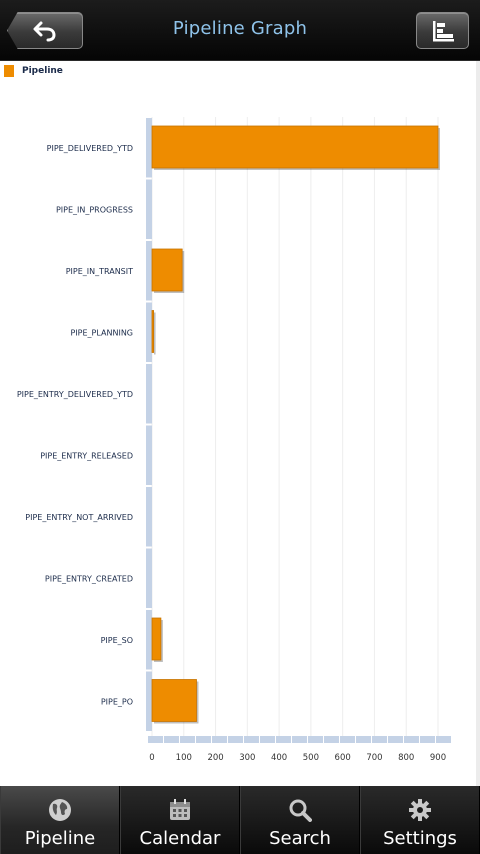 This screenshot has width=480, height=854. I want to click on category-label: PIPE_ENTRY_NOT_ARRIVED, so click(79, 517).